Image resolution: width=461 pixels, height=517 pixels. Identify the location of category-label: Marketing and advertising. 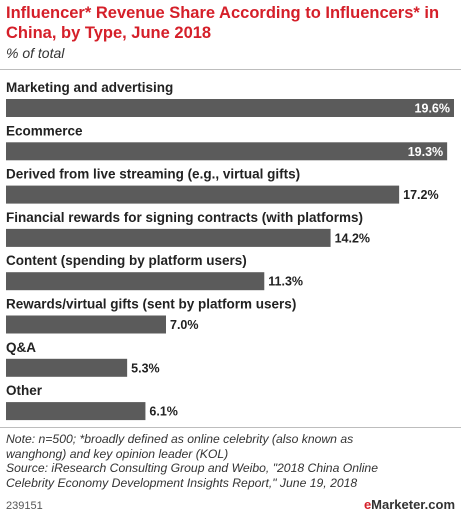
(89, 87).